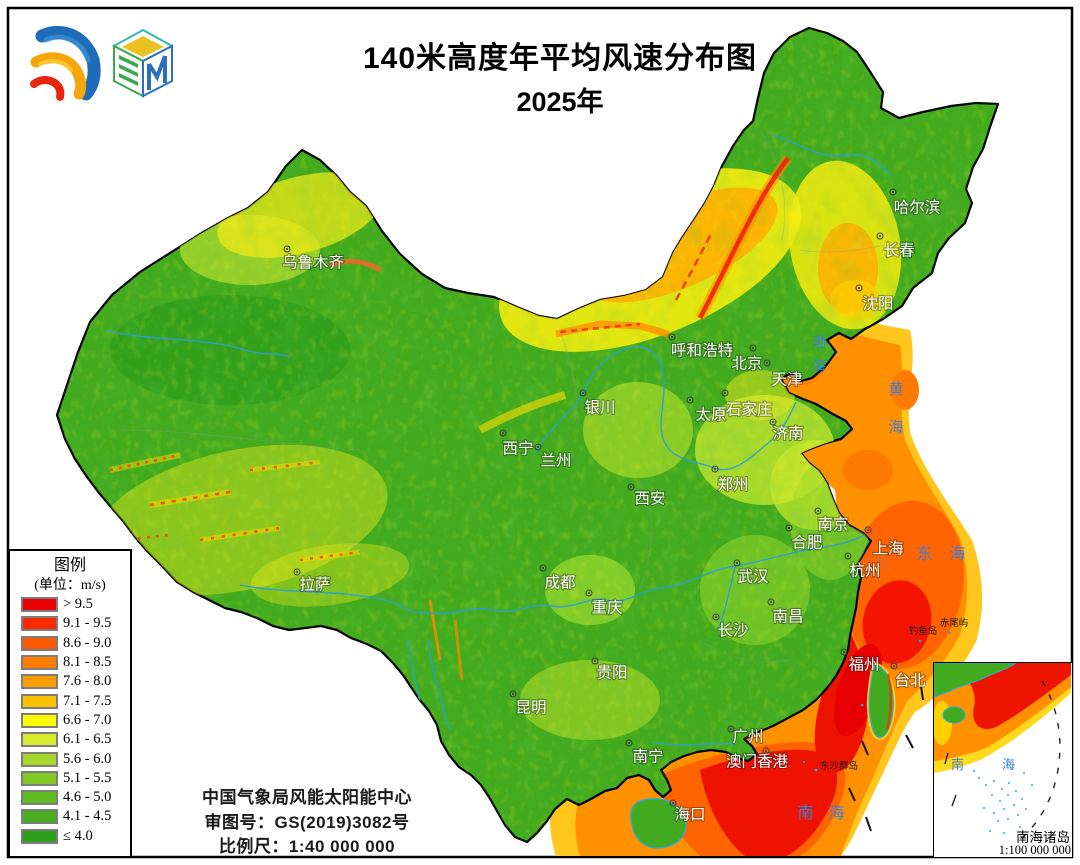  I want to click on city-label: 合肥, so click(806, 543).